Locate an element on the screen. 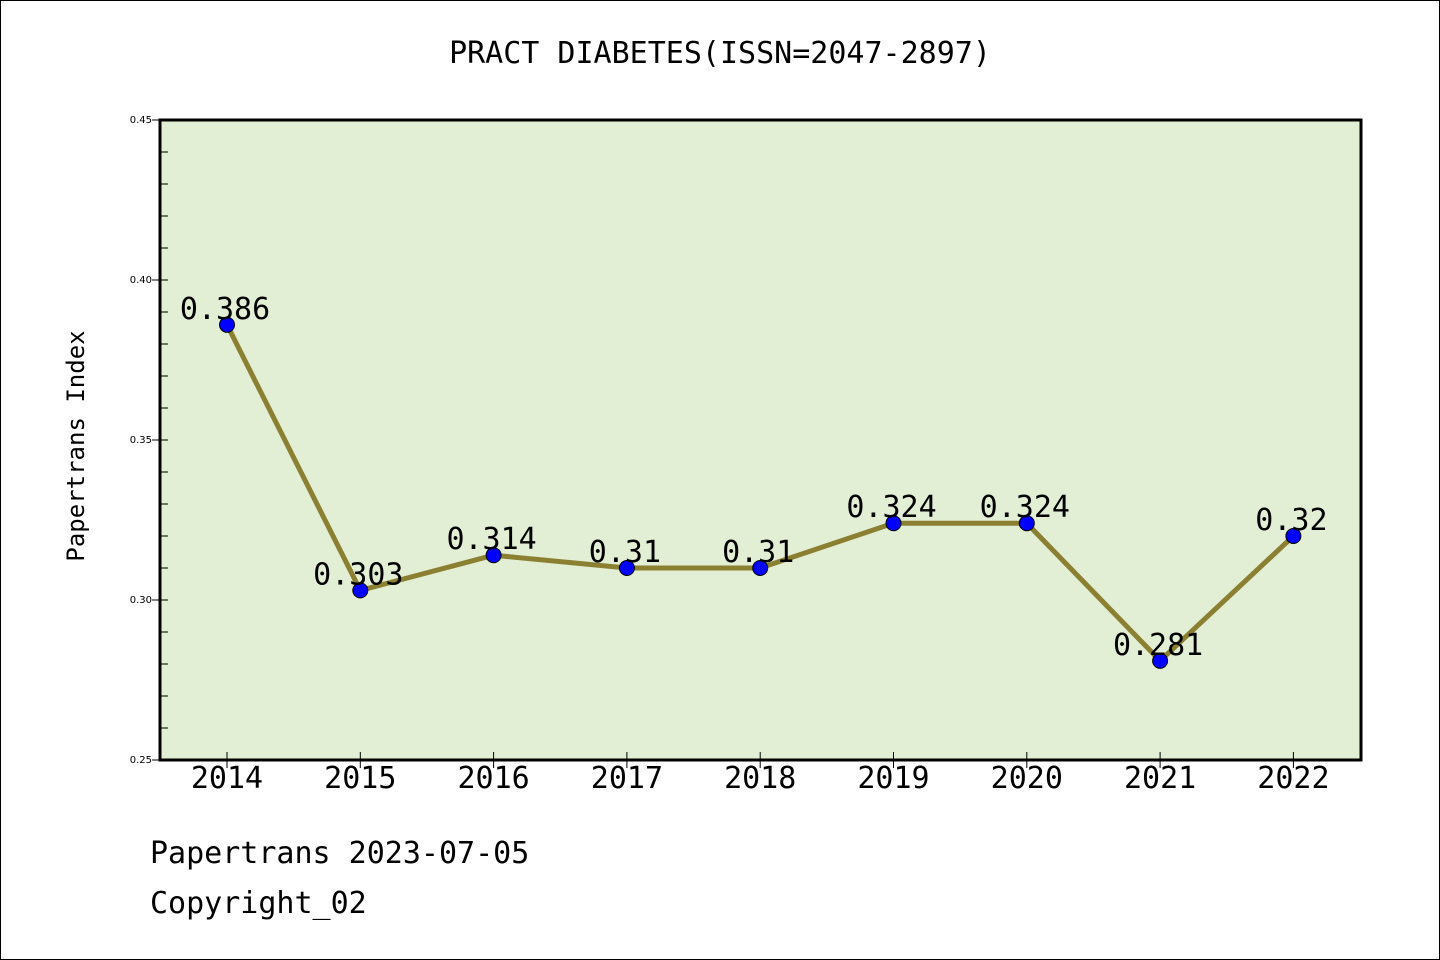 This screenshot has width=1440, height=960. x-axis: 2014 2015 2016 2017 2018 2019 2020 2021 2022 is located at coordinates (760, 774).